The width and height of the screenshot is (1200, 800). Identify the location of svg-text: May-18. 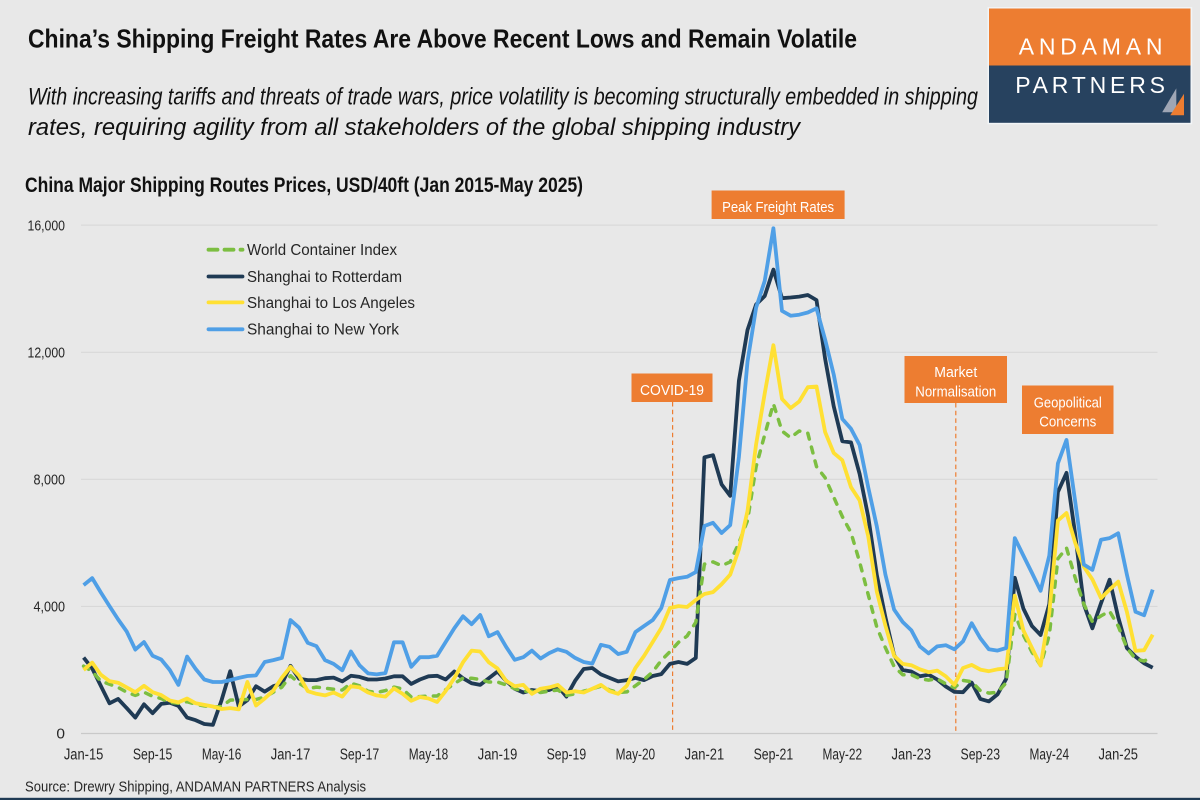
(429, 754).